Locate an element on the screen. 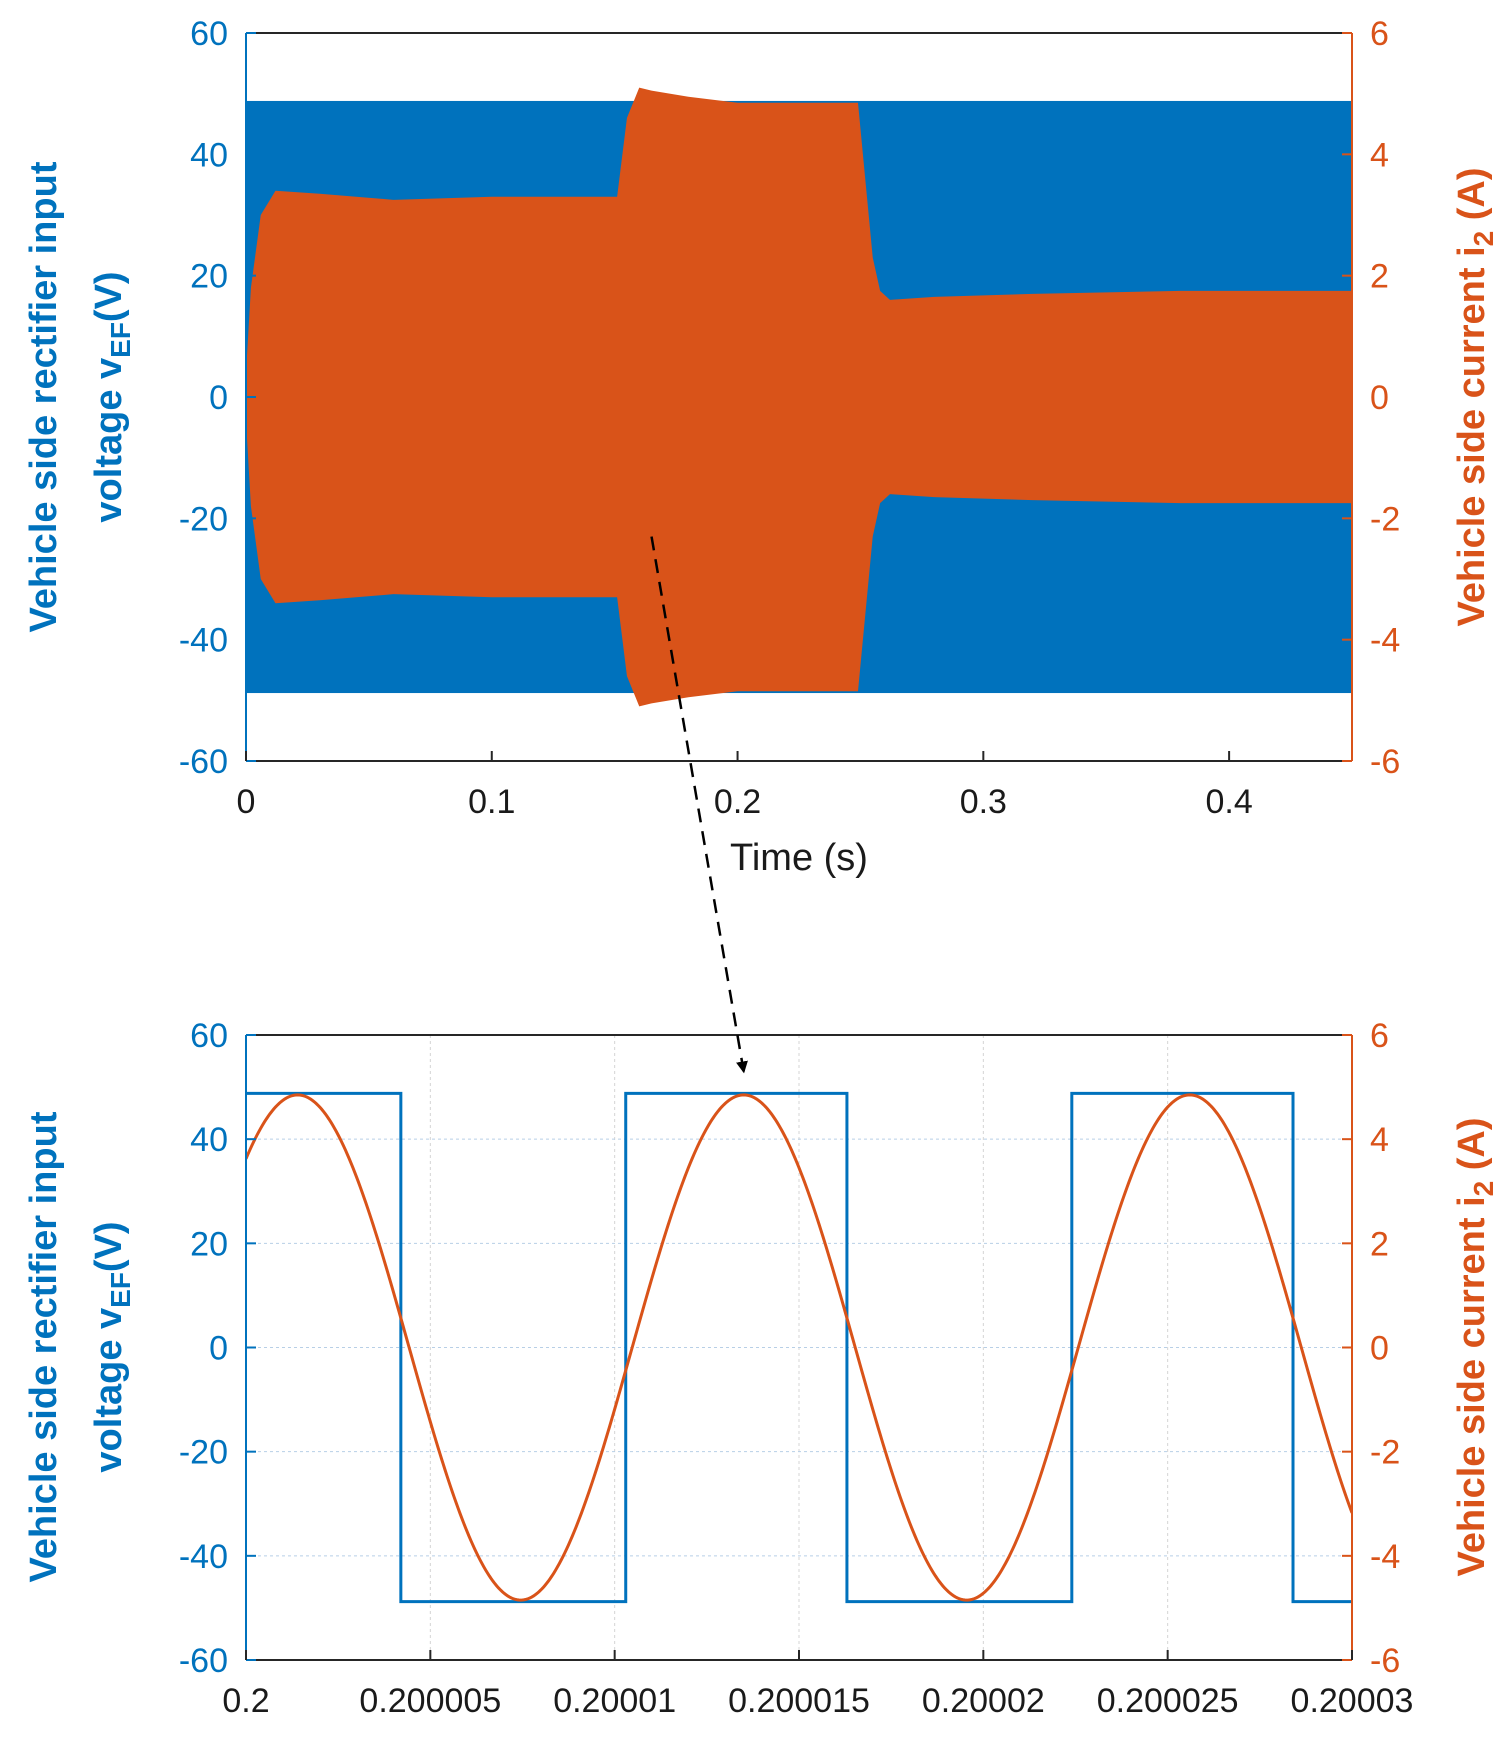 The width and height of the screenshot is (1510, 1744). overview-left-tick-label: 40 is located at coordinates (209, 155).